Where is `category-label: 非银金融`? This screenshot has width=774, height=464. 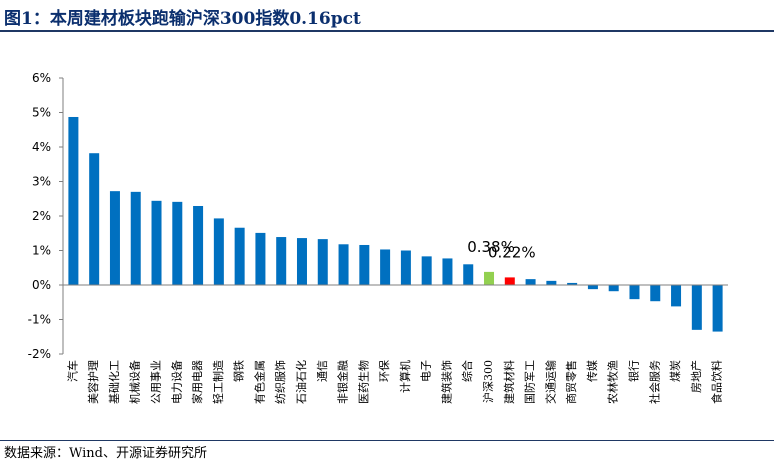
category-label: 非银金融 is located at coordinates (343, 382).